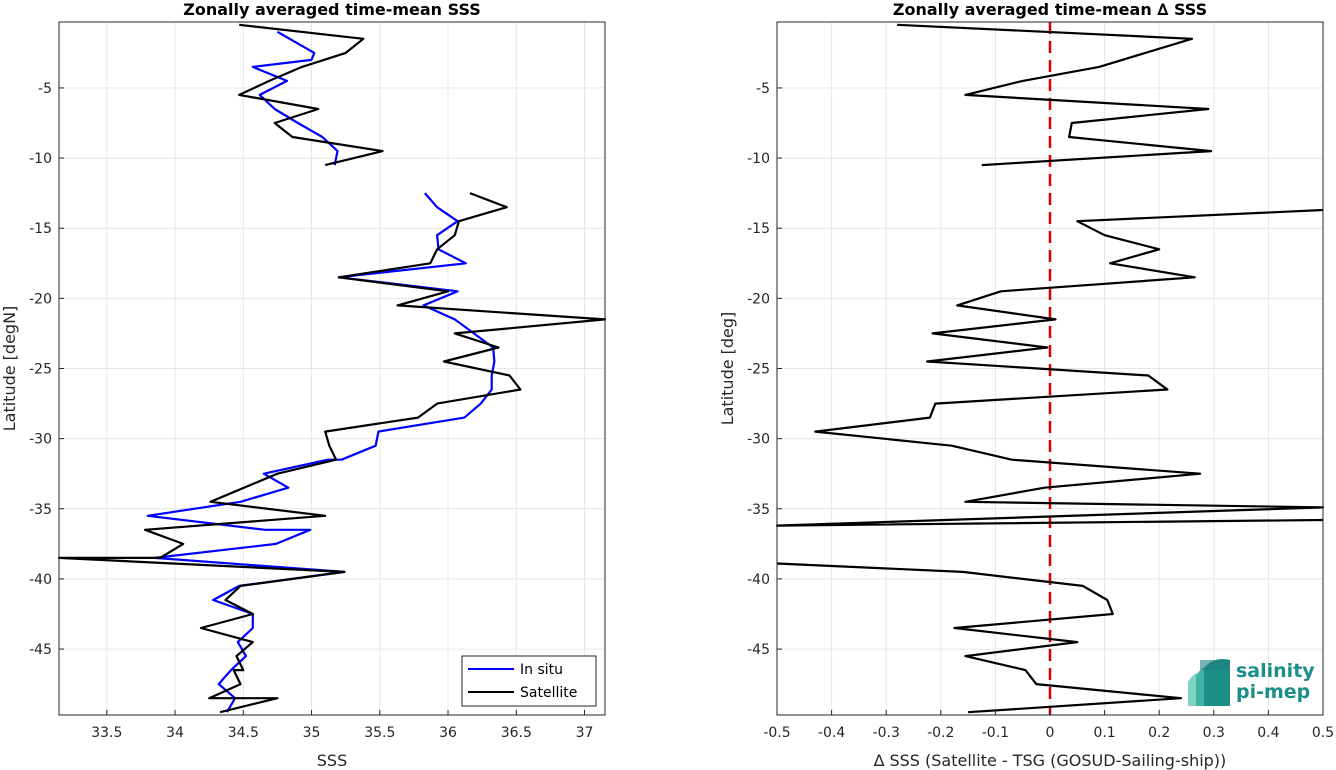 The height and width of the screenshot is (770, 1336). What do you see at coordinates (40, 440) in the screenshot?
I see `left-y-tick-label: -30` at bounding box center [40, 440].